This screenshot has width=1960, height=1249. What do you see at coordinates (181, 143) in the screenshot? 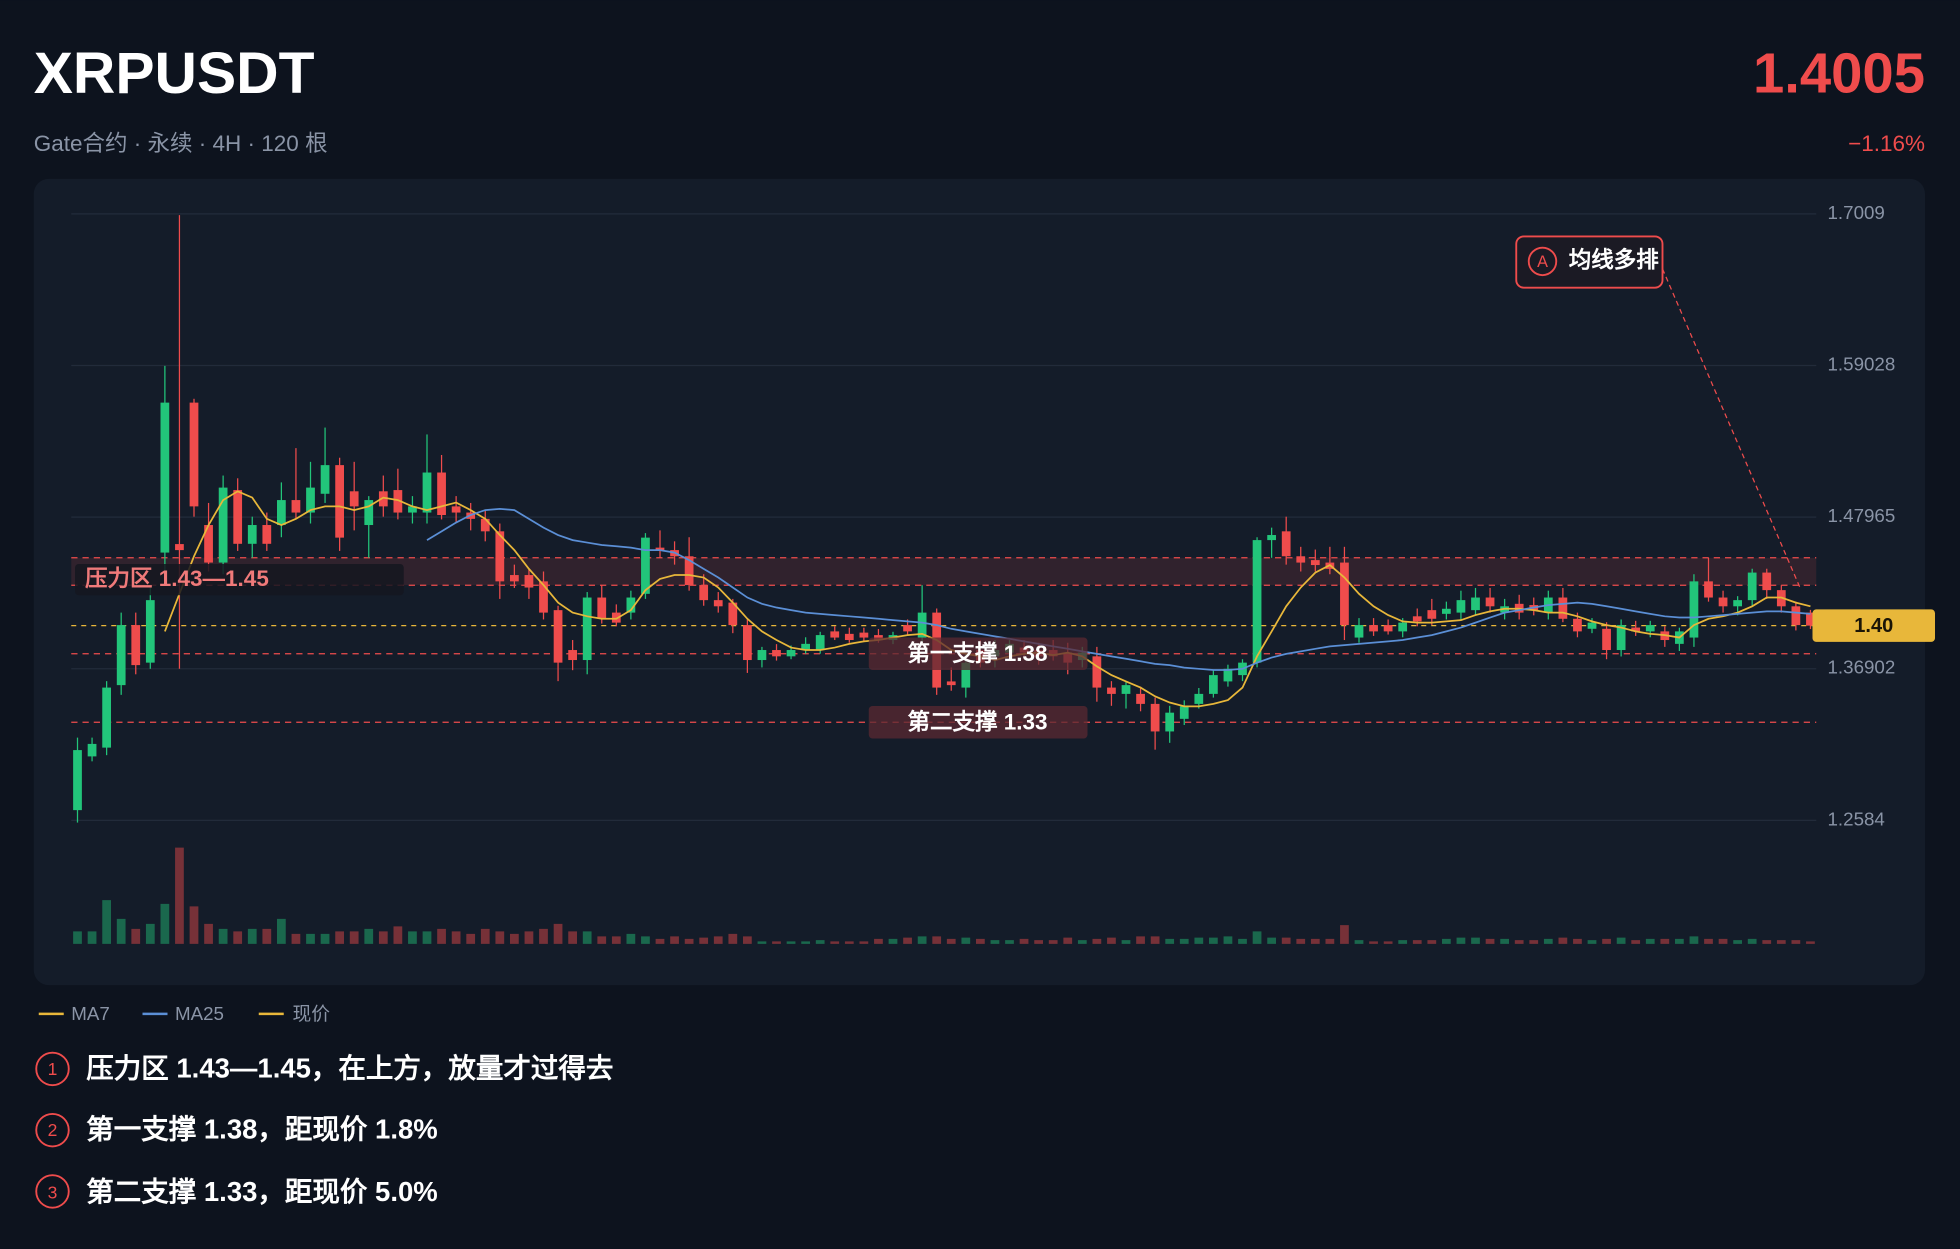
I see `subtitle: Gate合约 · 永续 · 4H · 120 根` at bounding box center [181, 143].